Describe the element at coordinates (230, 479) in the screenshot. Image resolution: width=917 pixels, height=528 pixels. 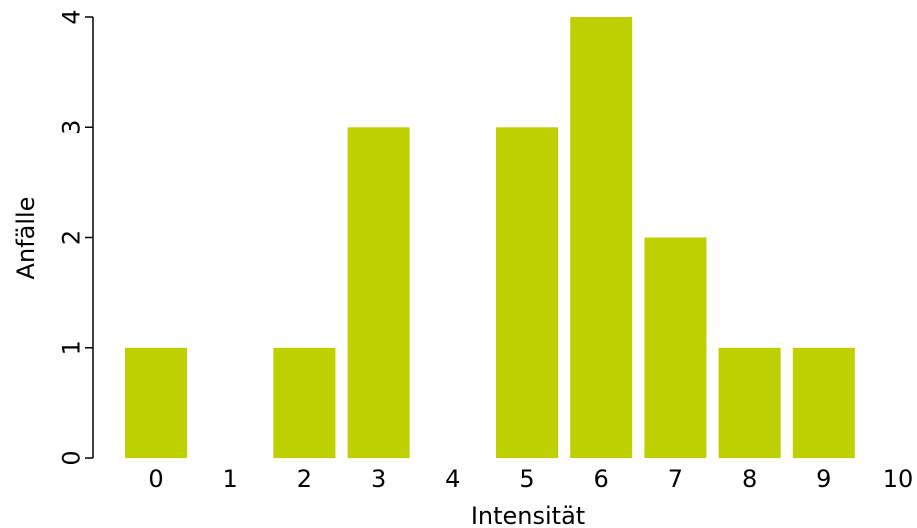
I see `x-tick-label: 1` at that location.